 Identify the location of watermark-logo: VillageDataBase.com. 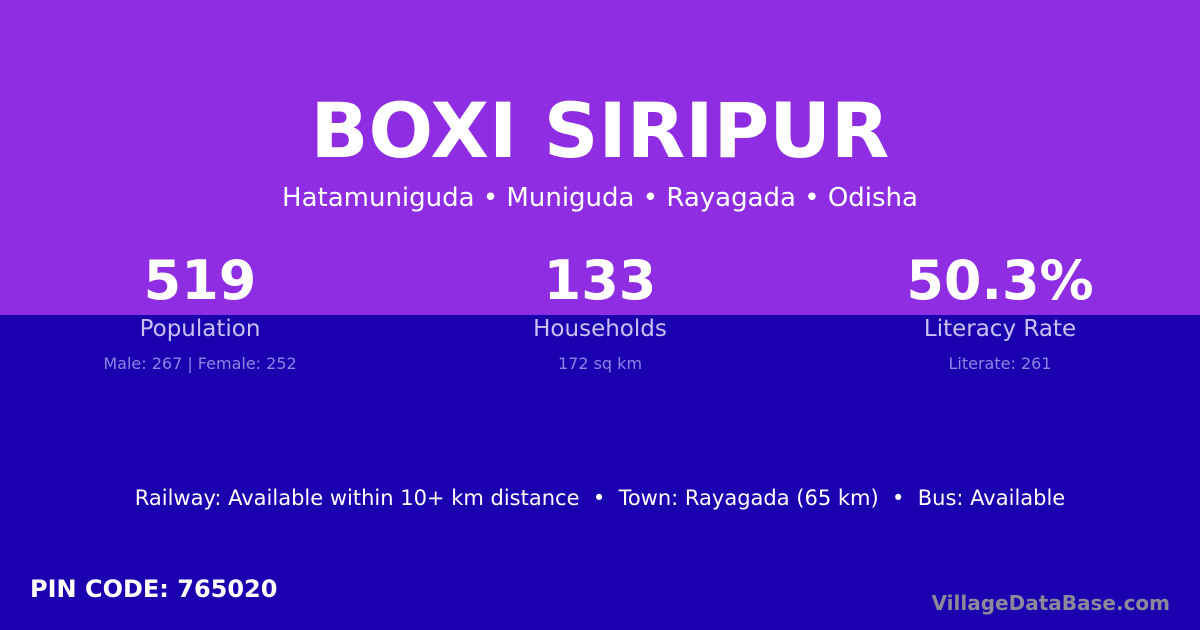
(1050, 603).